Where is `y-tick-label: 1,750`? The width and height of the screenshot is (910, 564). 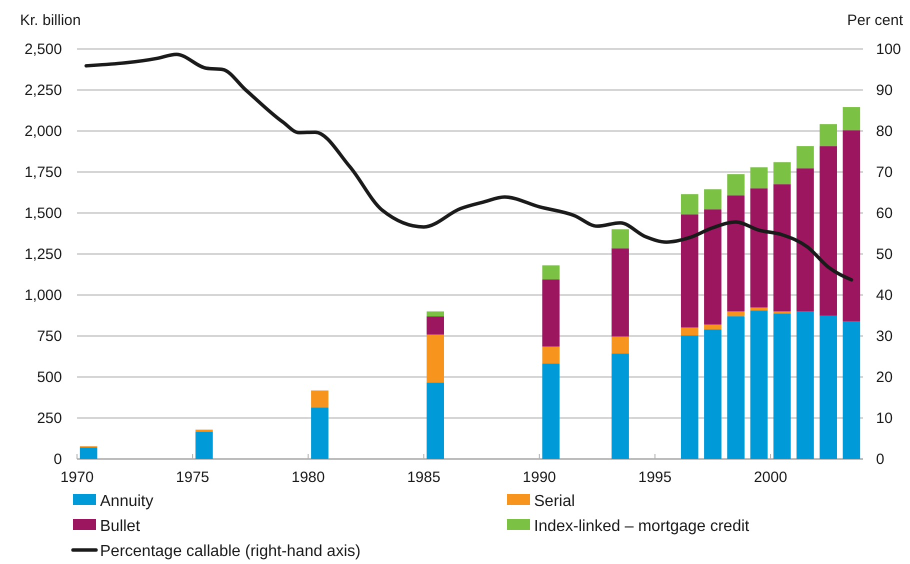 y-tick-label: 1,750 is located at coordinates (43, 172).